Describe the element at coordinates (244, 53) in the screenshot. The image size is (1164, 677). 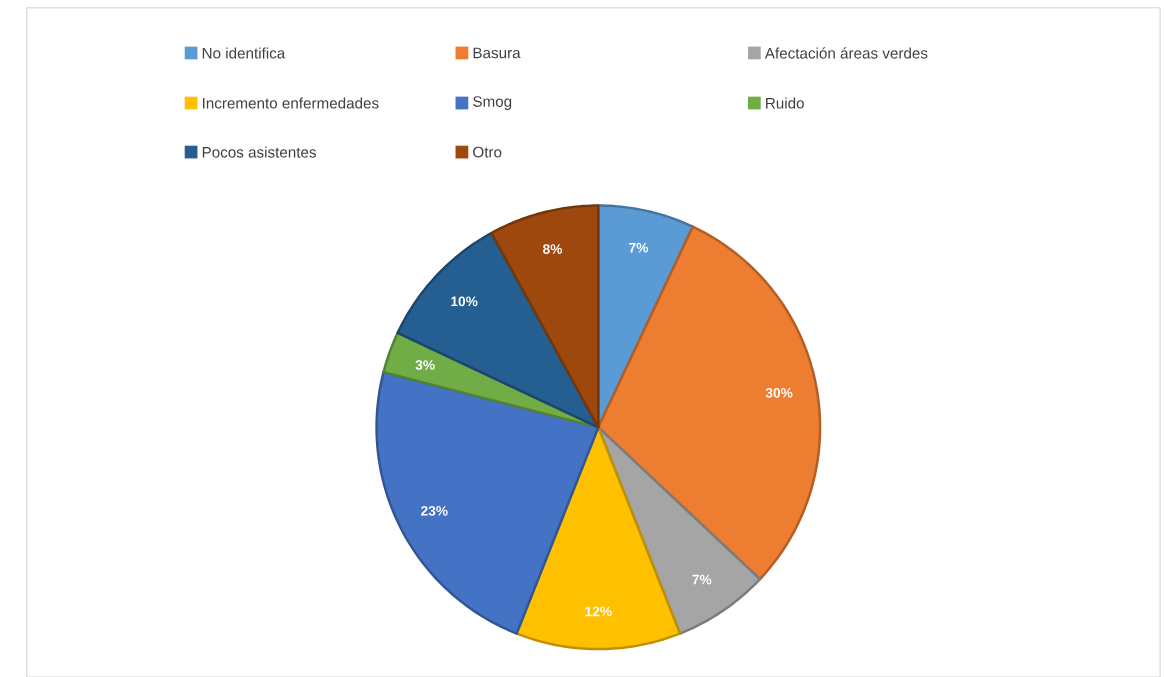
I see `legend-label: No identifica` at that location.